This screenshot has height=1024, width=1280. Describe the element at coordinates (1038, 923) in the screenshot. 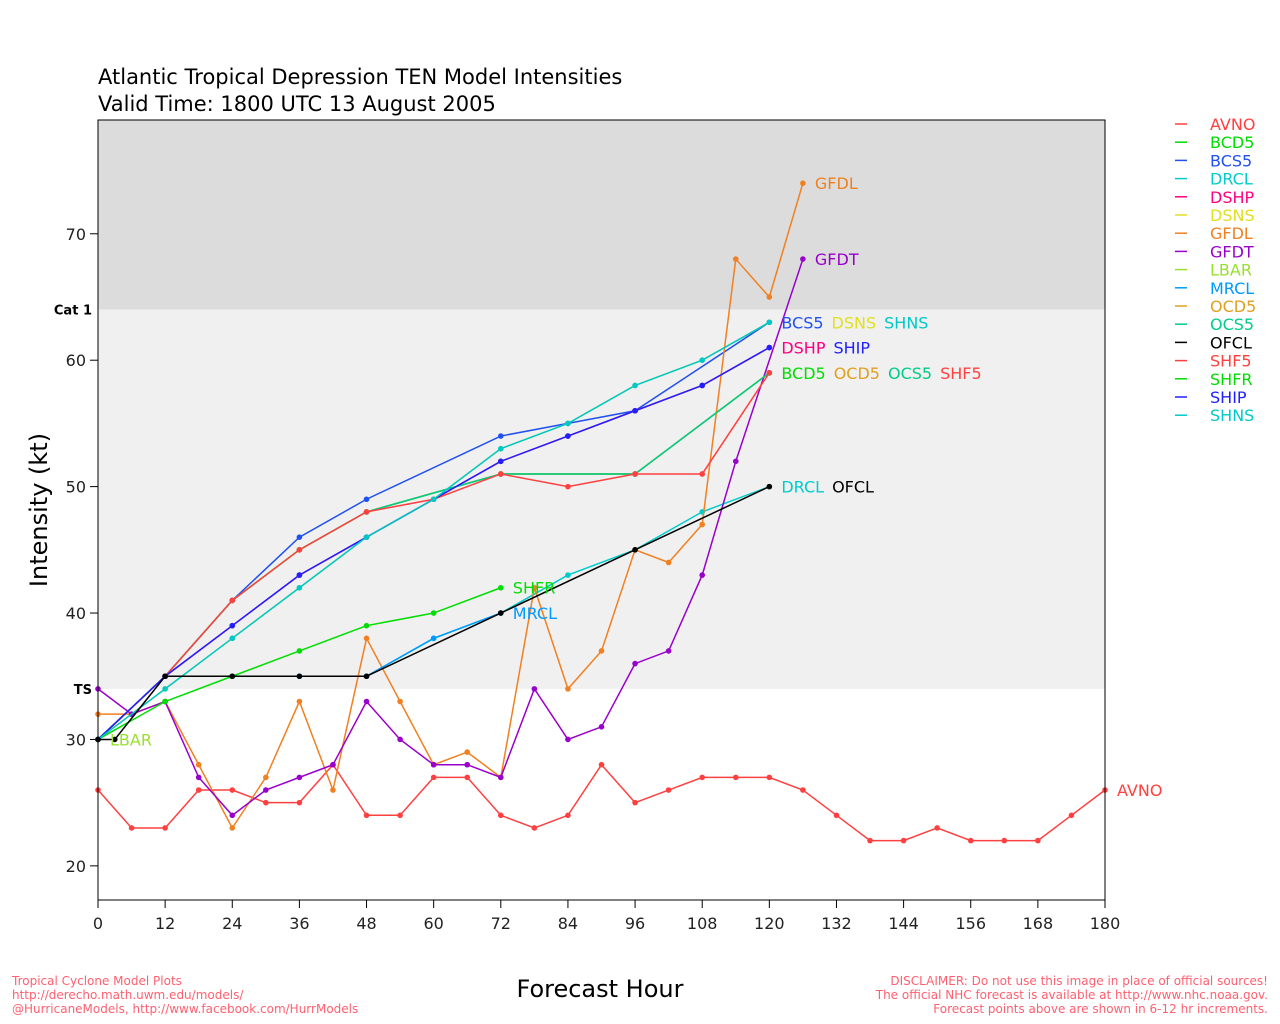

I see `x-tick-label: 168` at that location.